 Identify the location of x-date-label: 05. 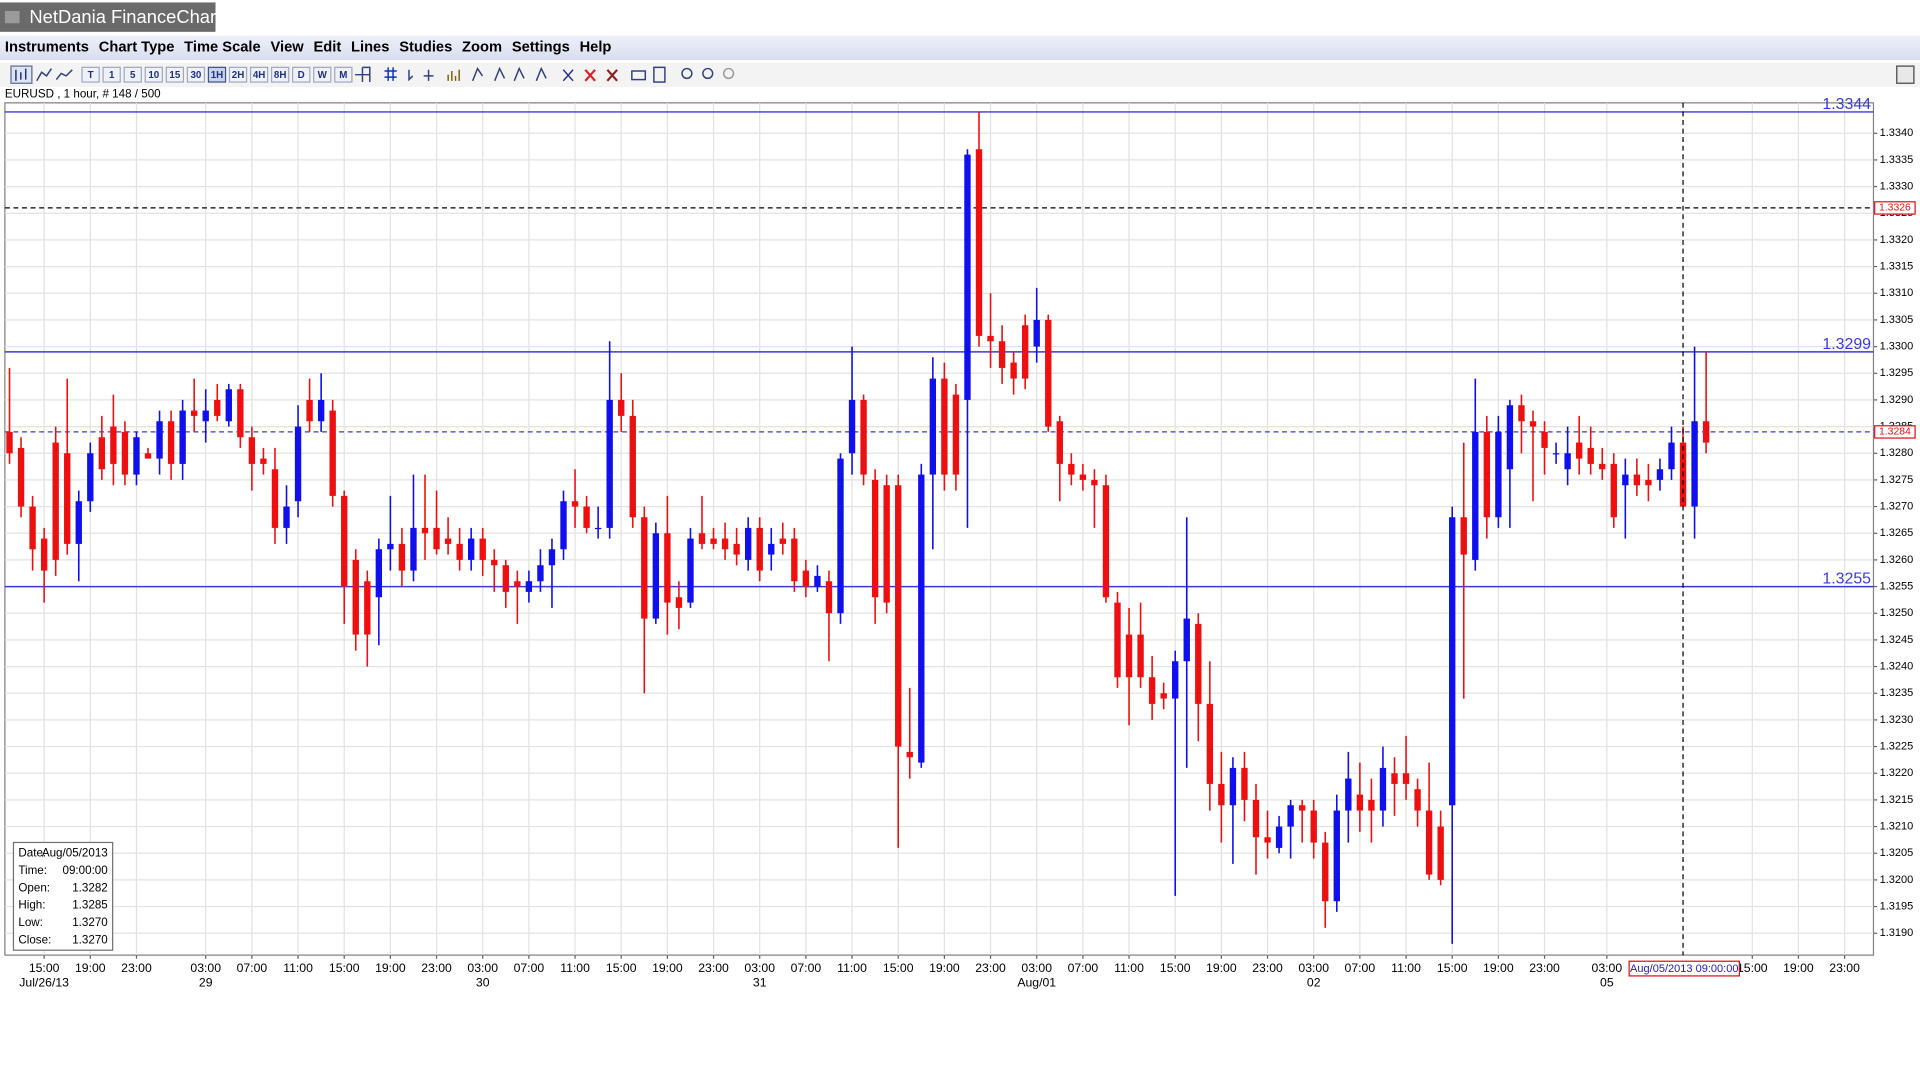
(1607, 982).